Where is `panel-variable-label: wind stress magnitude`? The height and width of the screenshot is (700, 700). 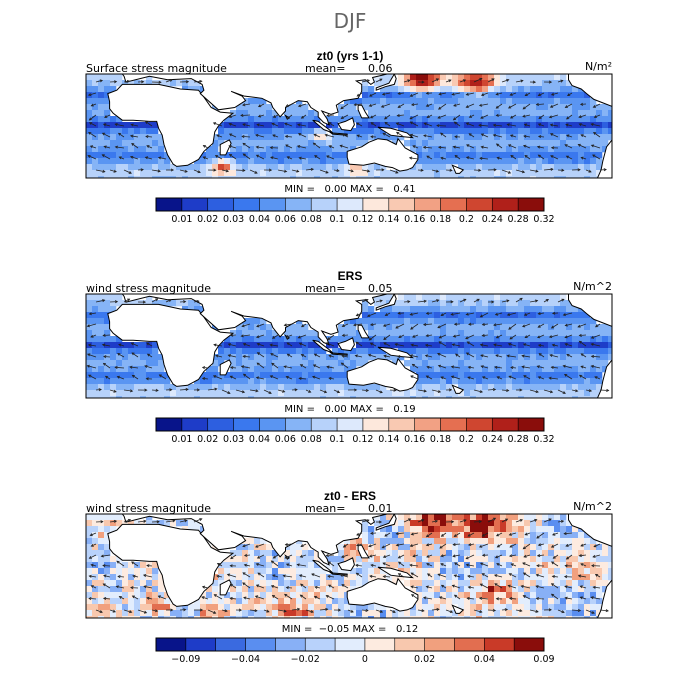 panel-variable-label: wind stress magnitude is located at coordinates (148, 508).